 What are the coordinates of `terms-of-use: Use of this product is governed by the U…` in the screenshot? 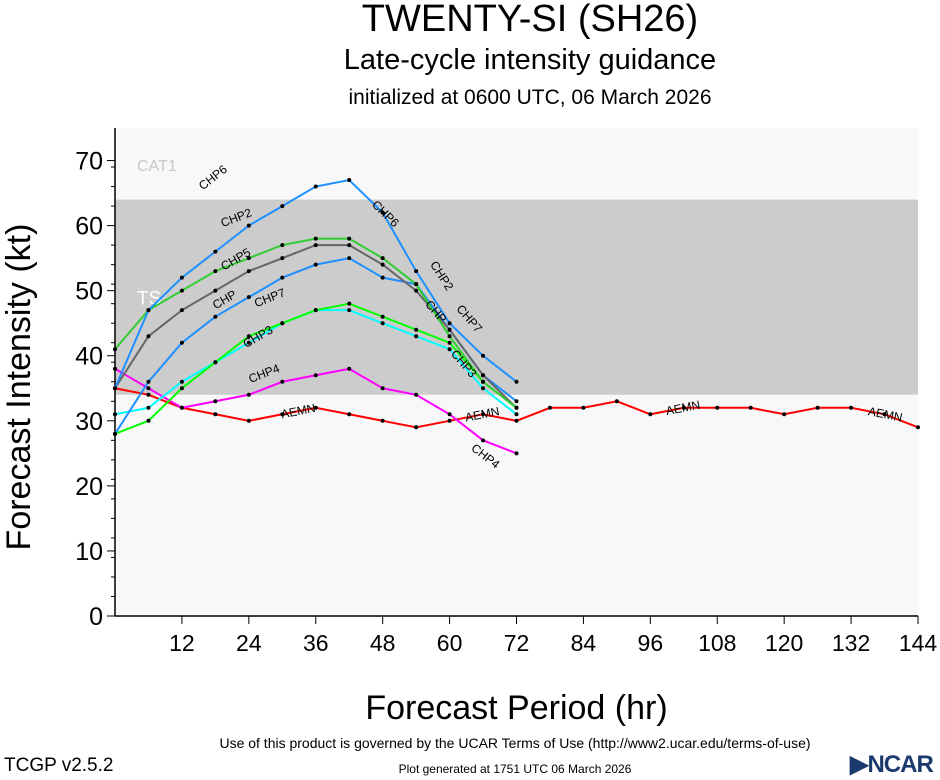 It's located at (515, 743).